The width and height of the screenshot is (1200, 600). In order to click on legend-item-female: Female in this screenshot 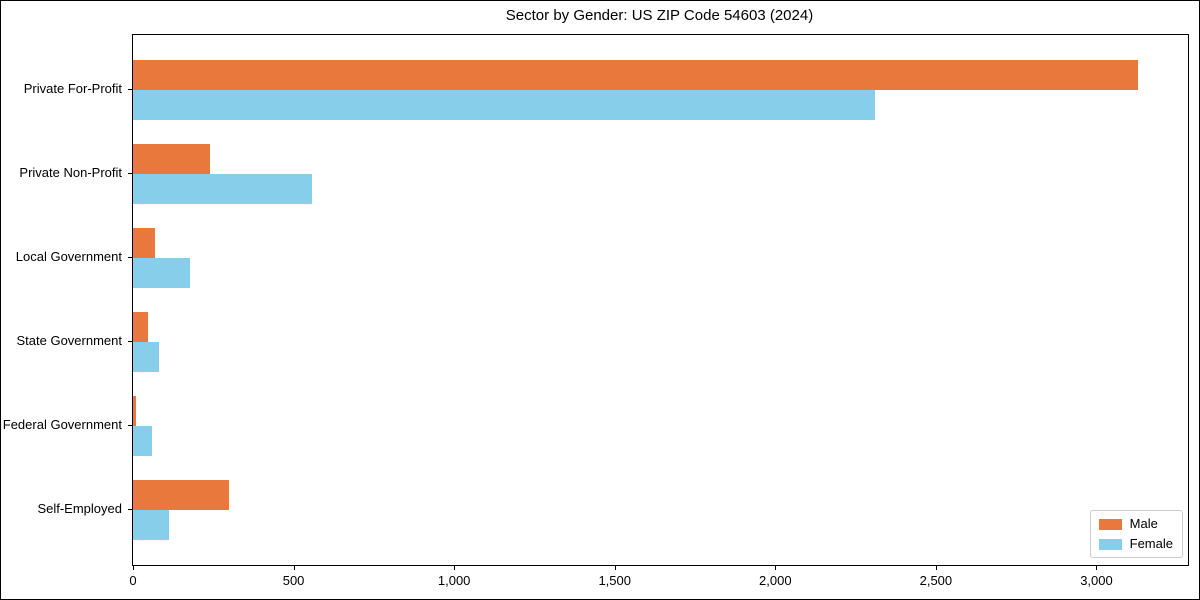, I will do `click(1135, 543)`.